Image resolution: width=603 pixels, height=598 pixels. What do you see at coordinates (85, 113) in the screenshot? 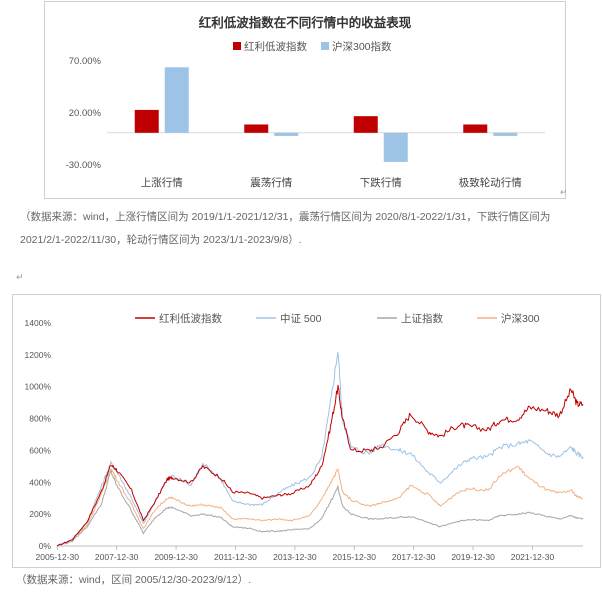
I see `y-tick-label: 20.00%` at bounding box center [85, 113].